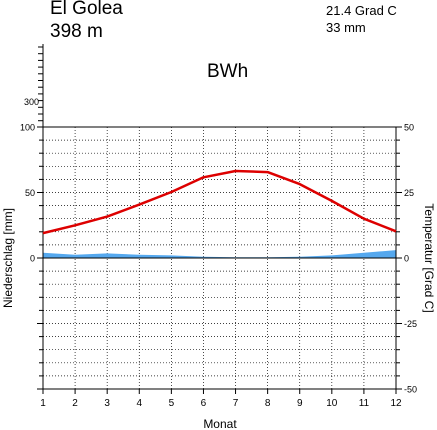 Image resolution: width=437 pixels, height=430 pixels. What do you see at coordinates (172, 403) in the screenshot?
I see `x-tick-label: 5` at bounding box center [172, 403].